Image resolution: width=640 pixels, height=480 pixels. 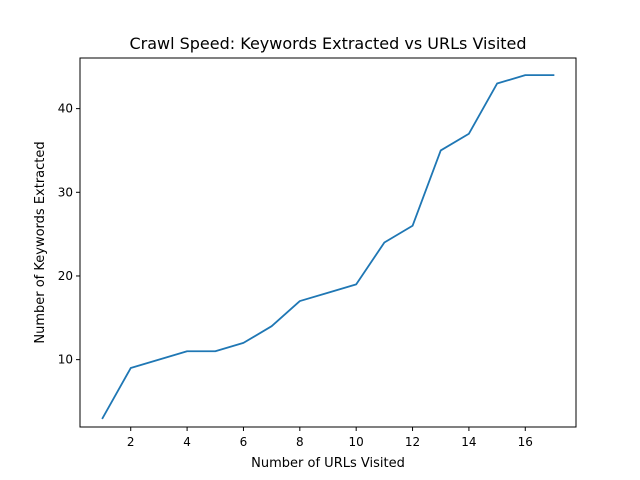 What do you see at coordinates (65, 276) in the screenshot?
I see `y-tick-label: 20` at bounding box center [65, 276].